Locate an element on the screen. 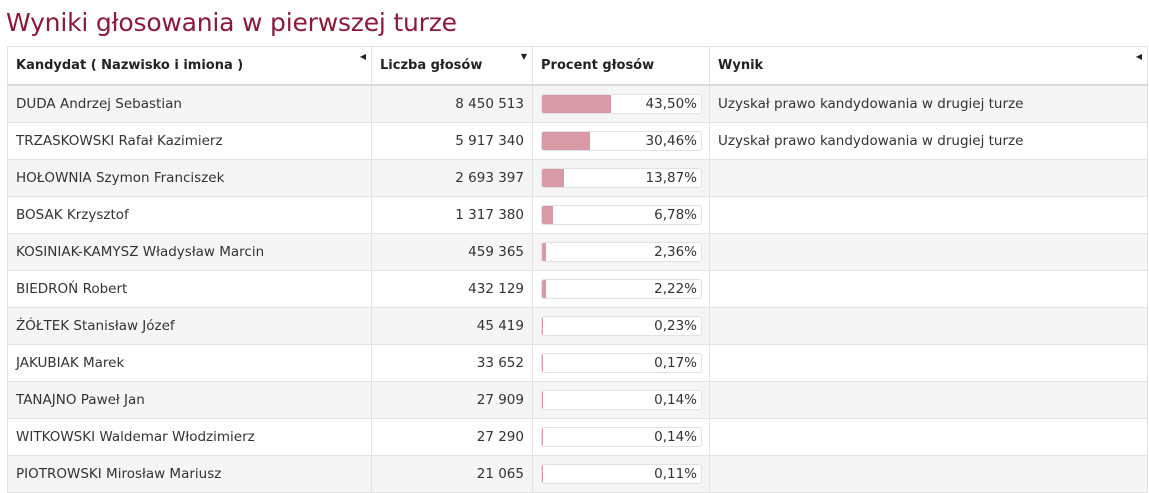 The width and height of the screenshot is (1149, 493). vote-percent-cell: 2,22% is located at coordinates (621, 289).